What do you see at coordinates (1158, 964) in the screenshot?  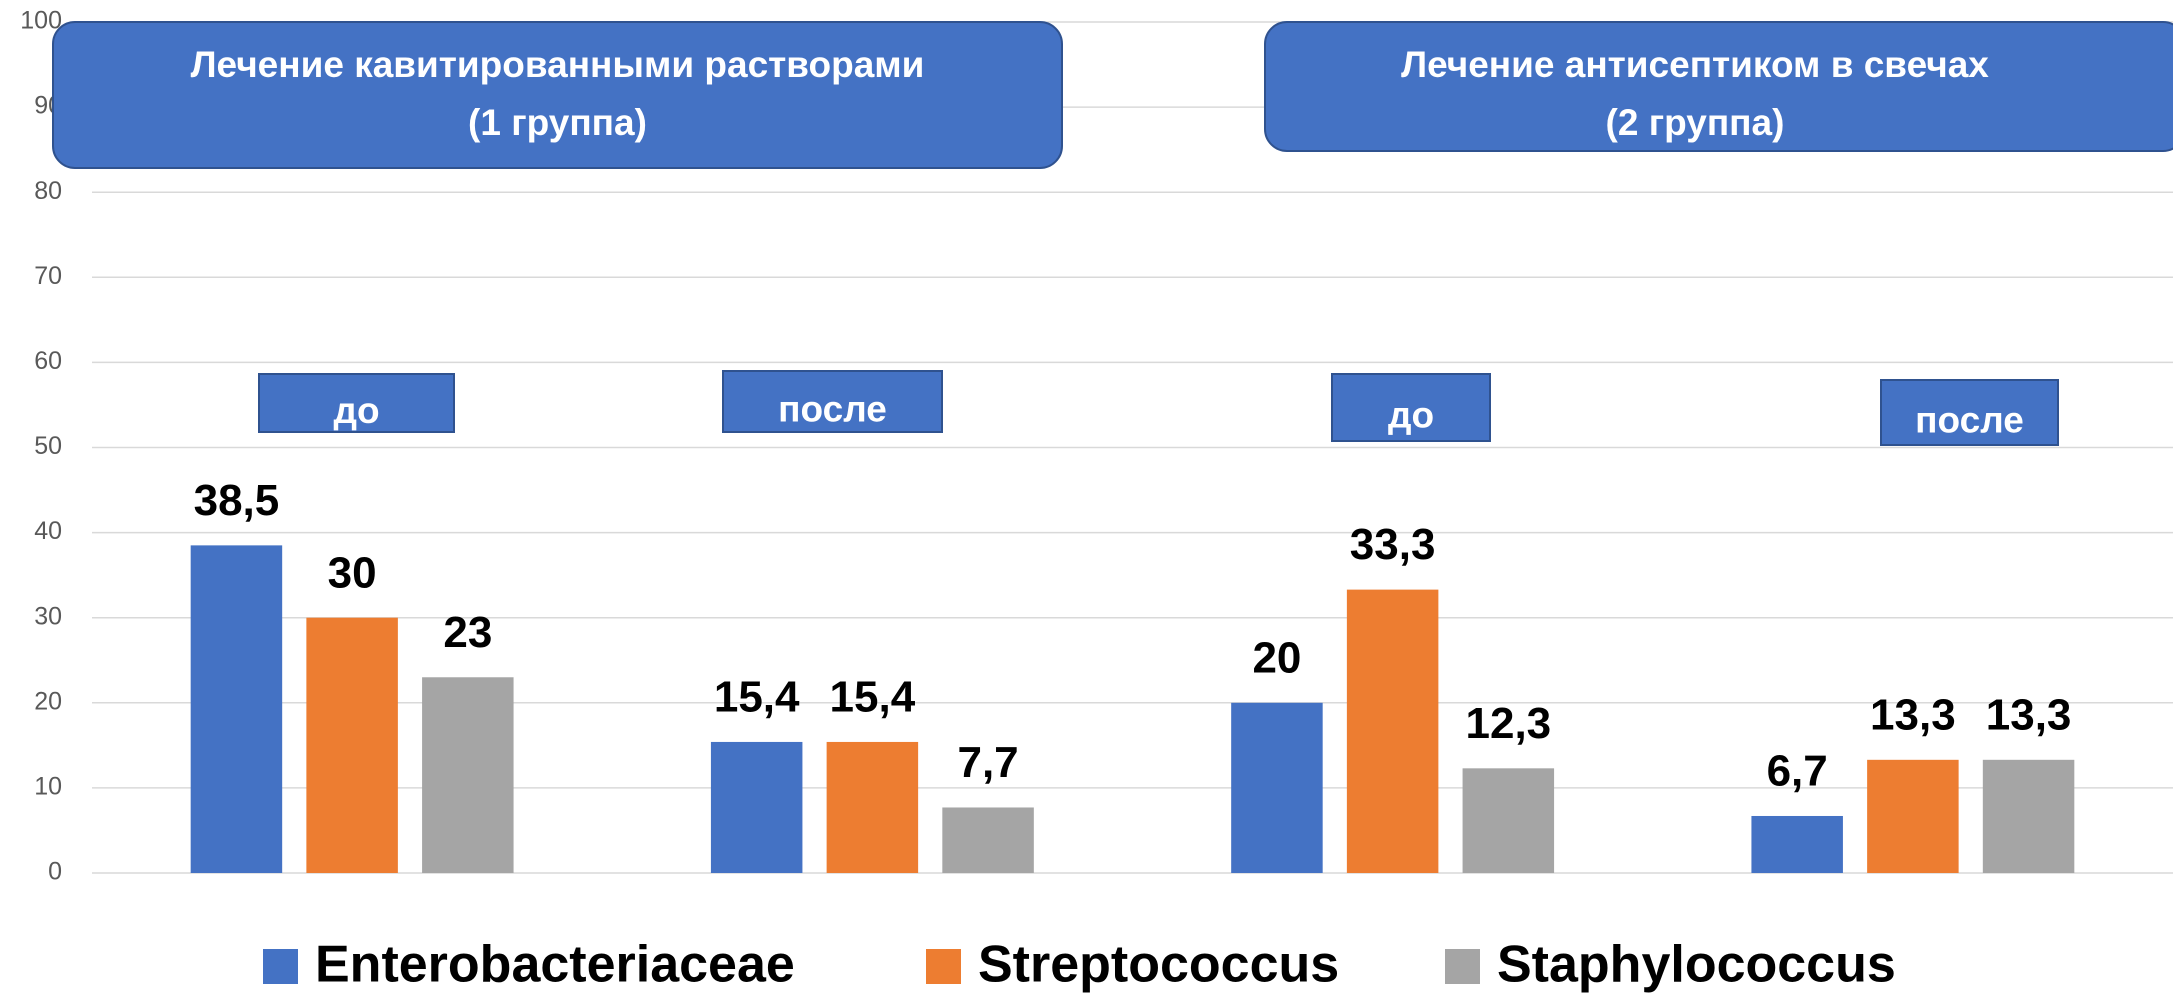 I see `legend-label: Streptococcus` at bounding box center [1158, 964].